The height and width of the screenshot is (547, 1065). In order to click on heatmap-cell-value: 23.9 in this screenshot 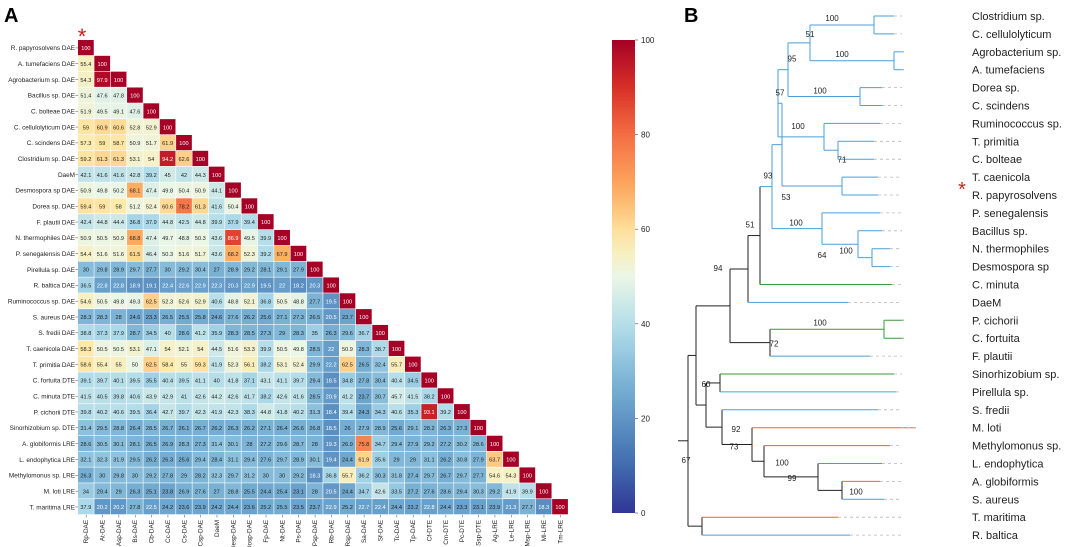, I will do `click(494, 508)`.